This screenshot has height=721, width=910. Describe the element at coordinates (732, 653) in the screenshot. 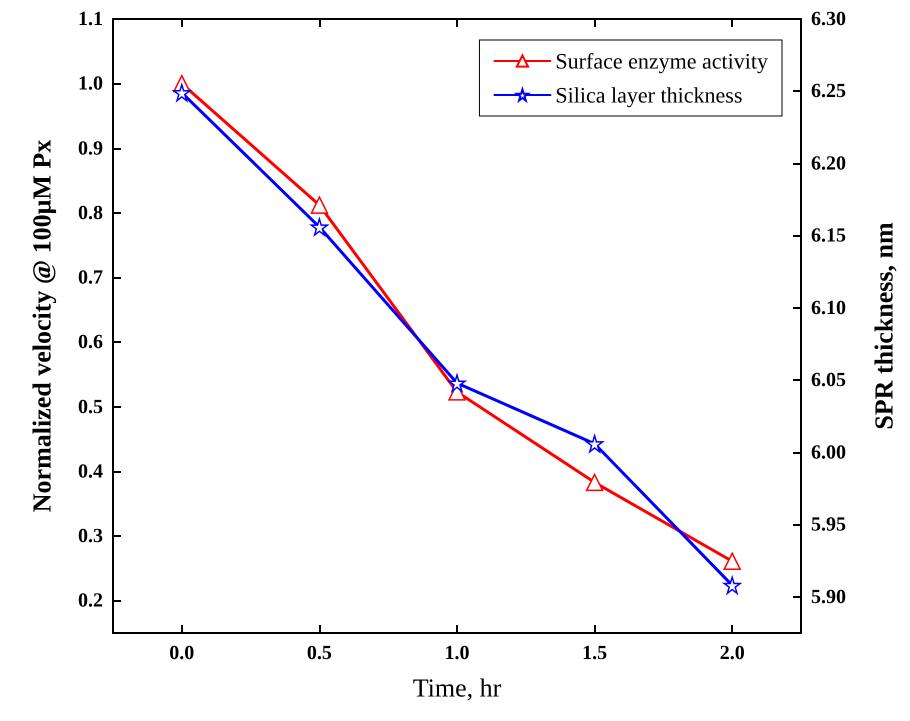

I see `x-tick-label: 2.0` at that location.